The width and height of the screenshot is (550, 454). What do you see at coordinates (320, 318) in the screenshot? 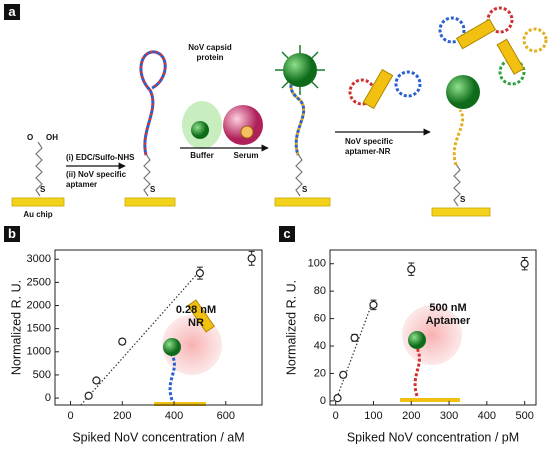
I see `y-tick-label: 60` at bounding box center [320, 318].